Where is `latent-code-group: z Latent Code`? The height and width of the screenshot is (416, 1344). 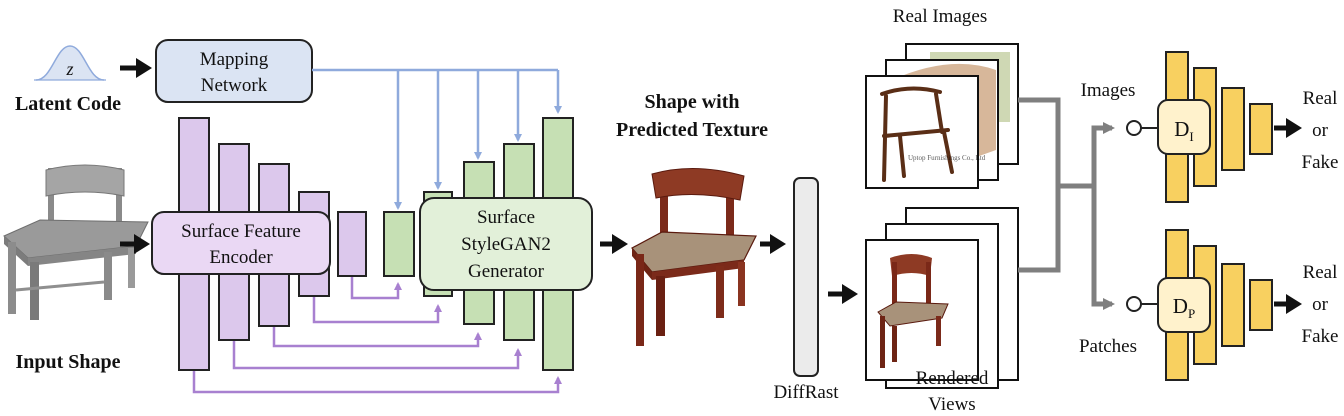 latent-code-group: z Latent Code is located at coordinates (68, 80).